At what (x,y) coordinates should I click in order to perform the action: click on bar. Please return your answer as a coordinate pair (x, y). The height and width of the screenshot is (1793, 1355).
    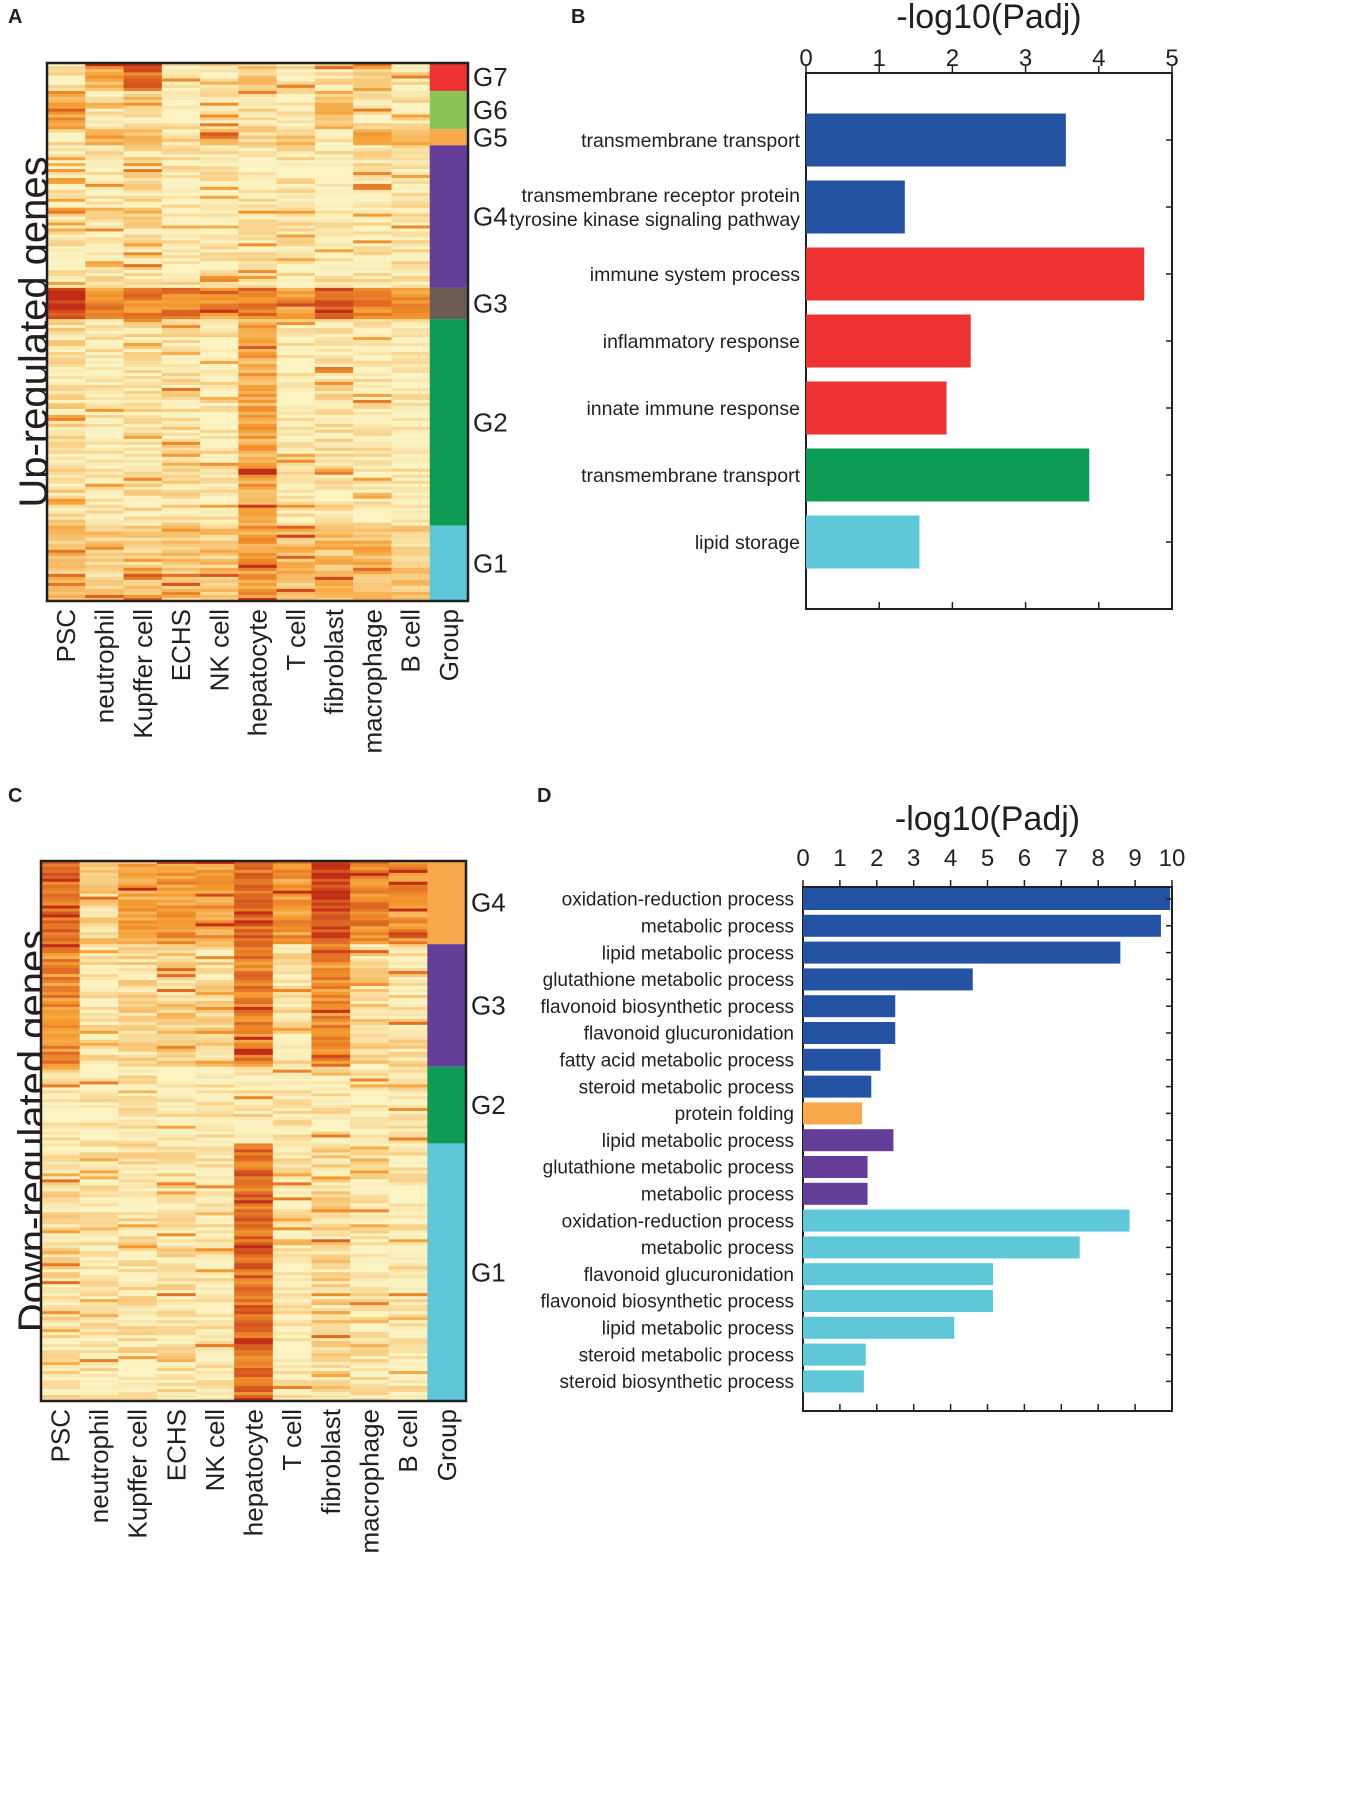
    Looking at the image, I should click on (837, 1086).